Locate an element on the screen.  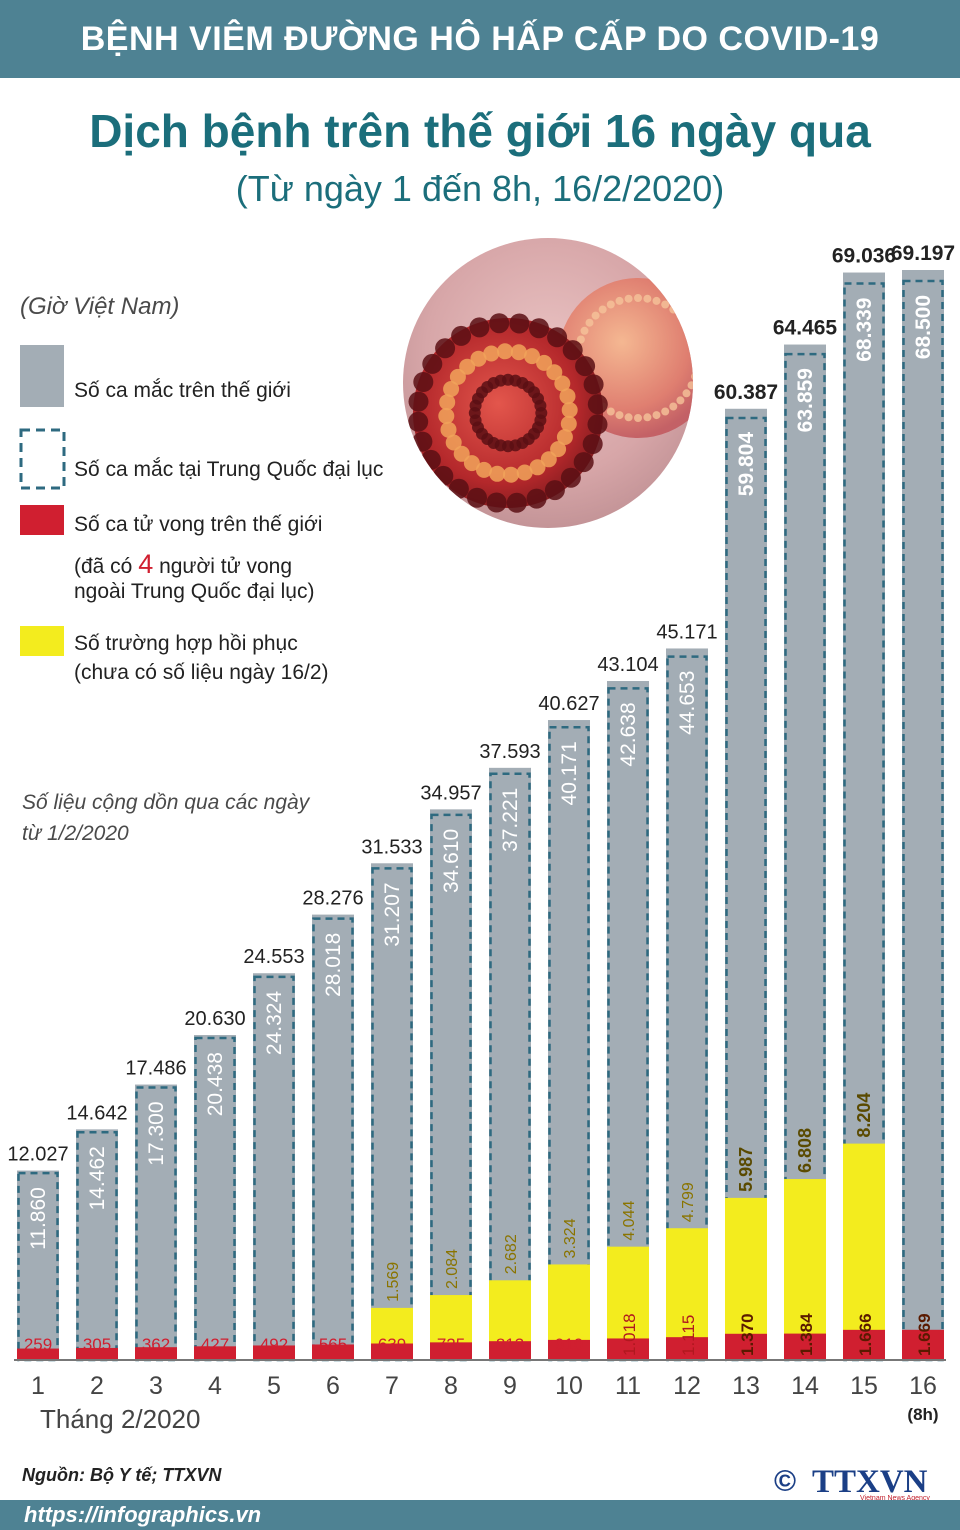
china-cases-label: 20.438 is located at coordinates (215, 1084).